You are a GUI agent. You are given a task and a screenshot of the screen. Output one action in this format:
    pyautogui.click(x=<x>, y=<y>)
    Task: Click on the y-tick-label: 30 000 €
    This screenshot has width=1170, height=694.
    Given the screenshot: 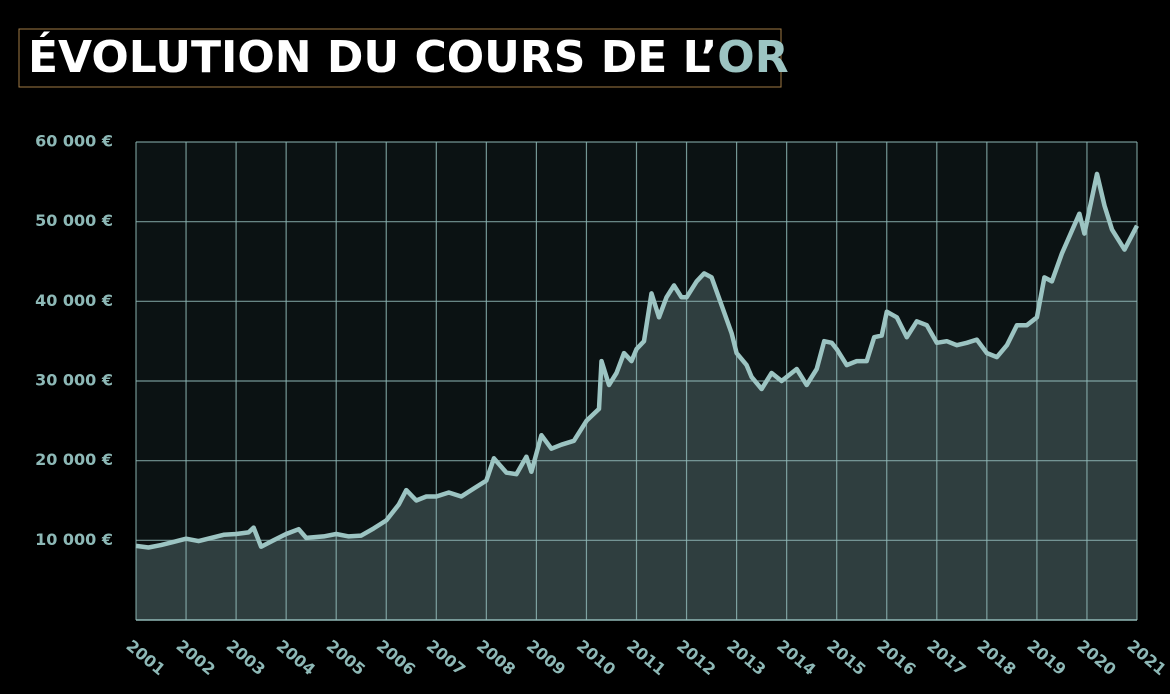 What is the action you would take?
    pyautogui.click(x=74, y=380)
    